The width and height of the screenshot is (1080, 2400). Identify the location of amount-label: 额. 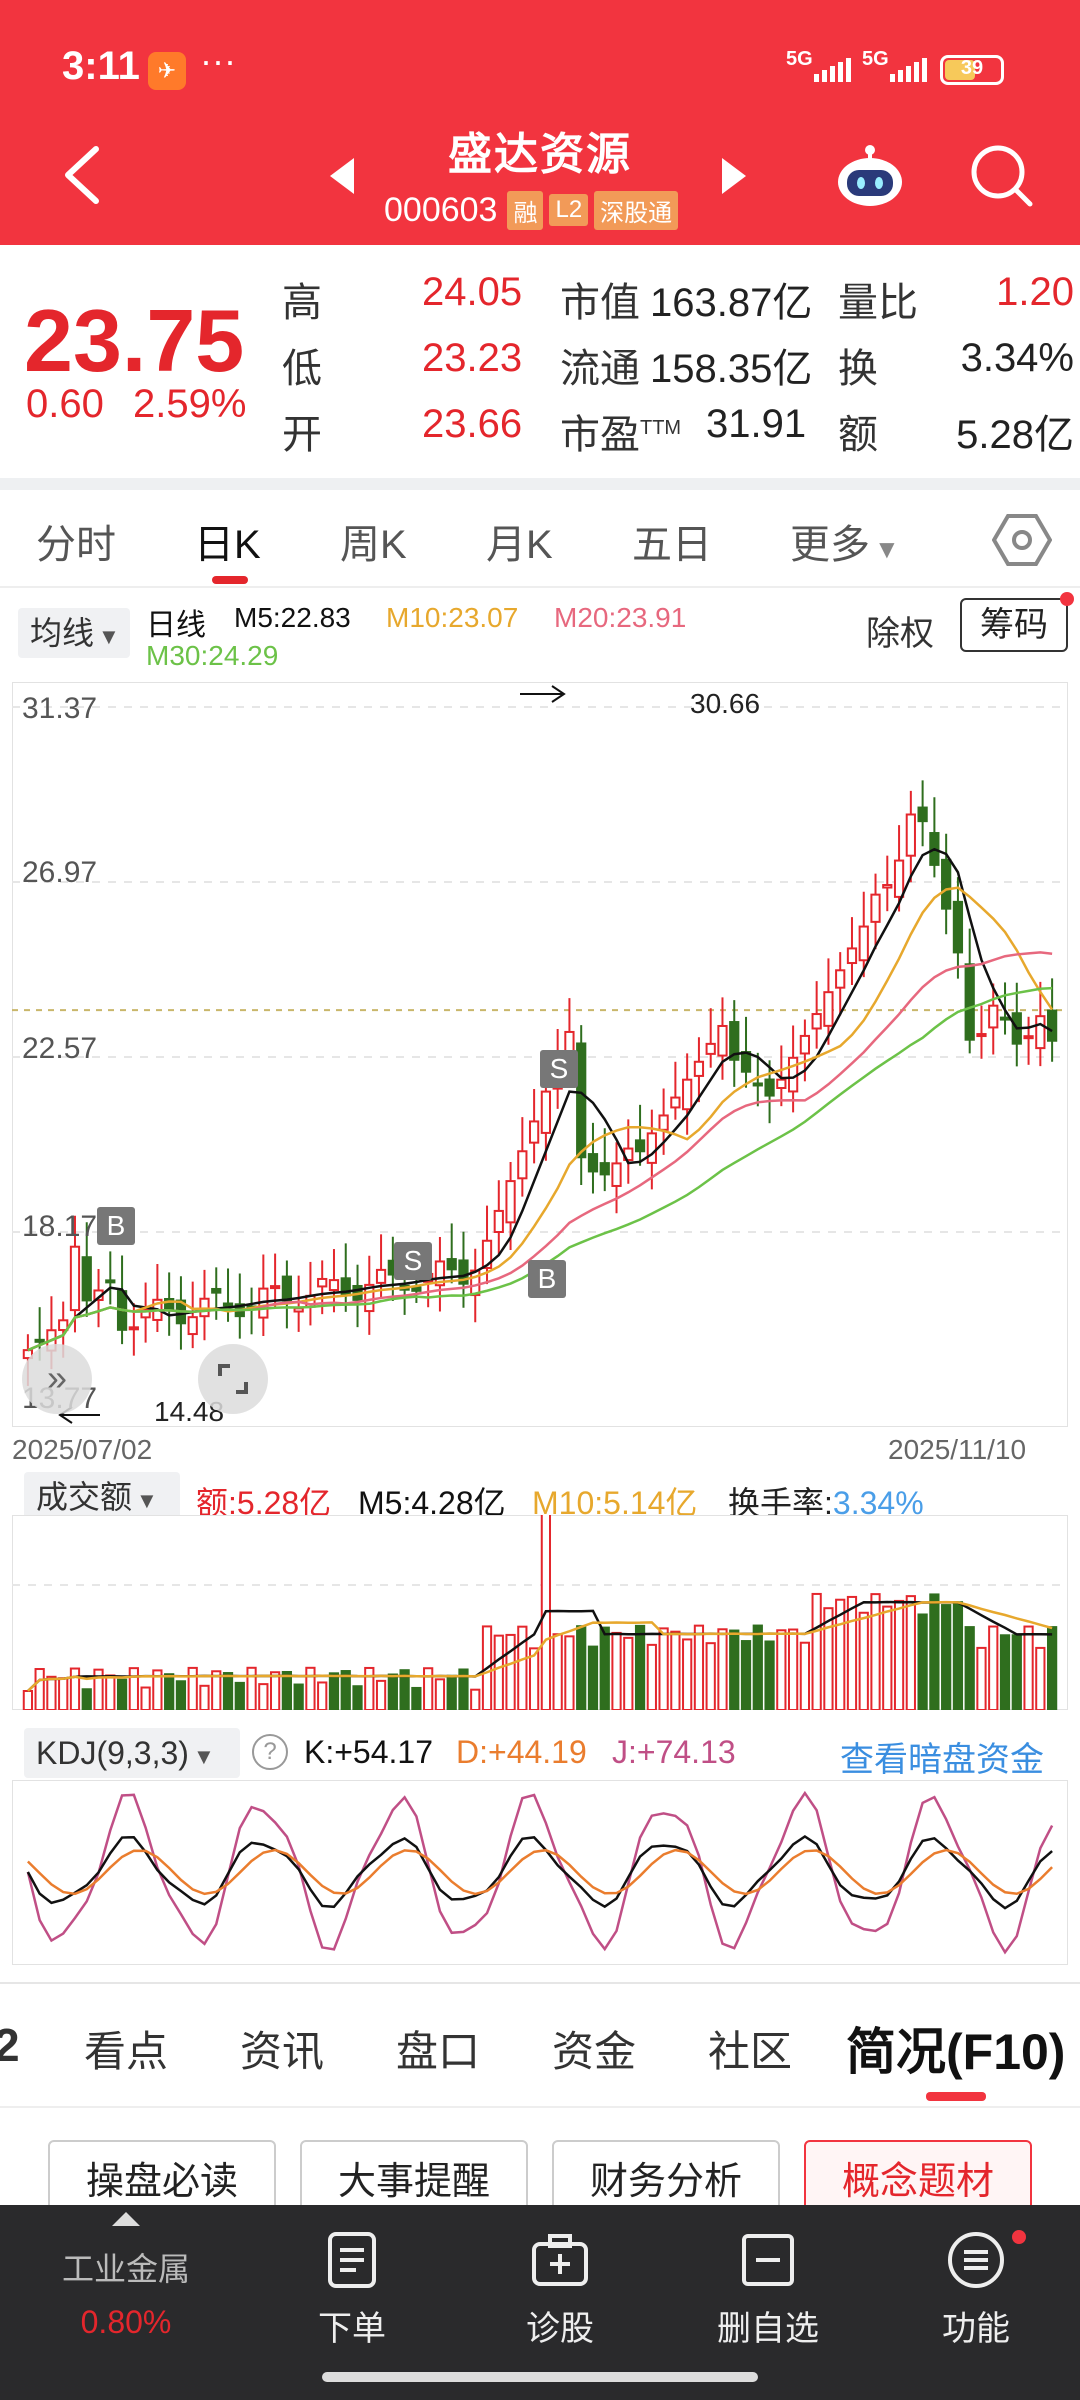
(858, 435).